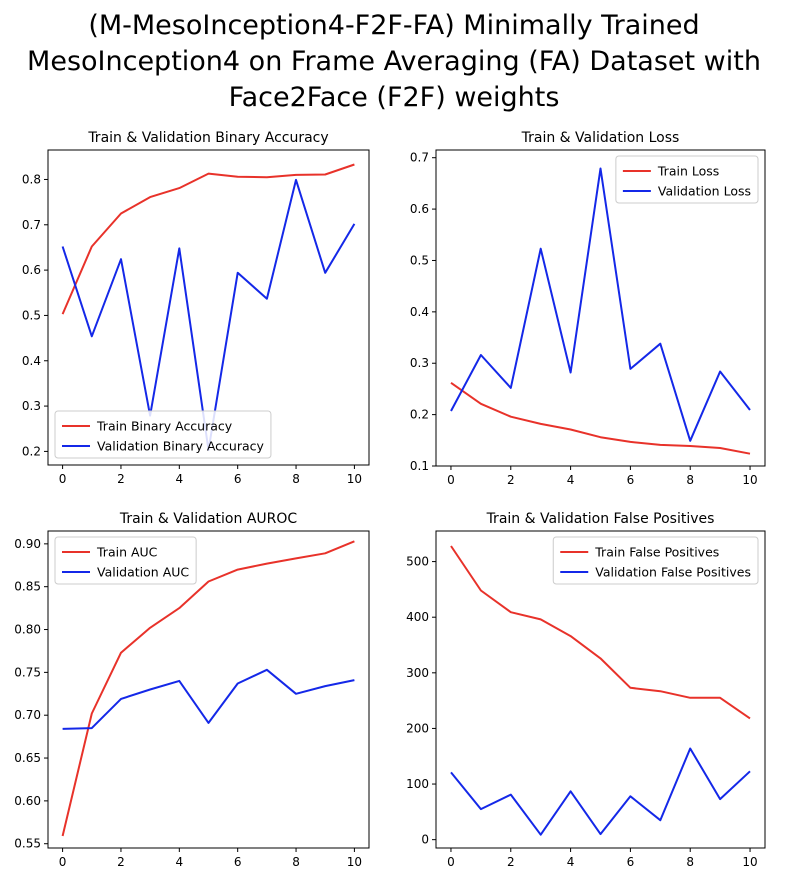  I want to click on y-tick-label: 0.85, so click(27, 587).